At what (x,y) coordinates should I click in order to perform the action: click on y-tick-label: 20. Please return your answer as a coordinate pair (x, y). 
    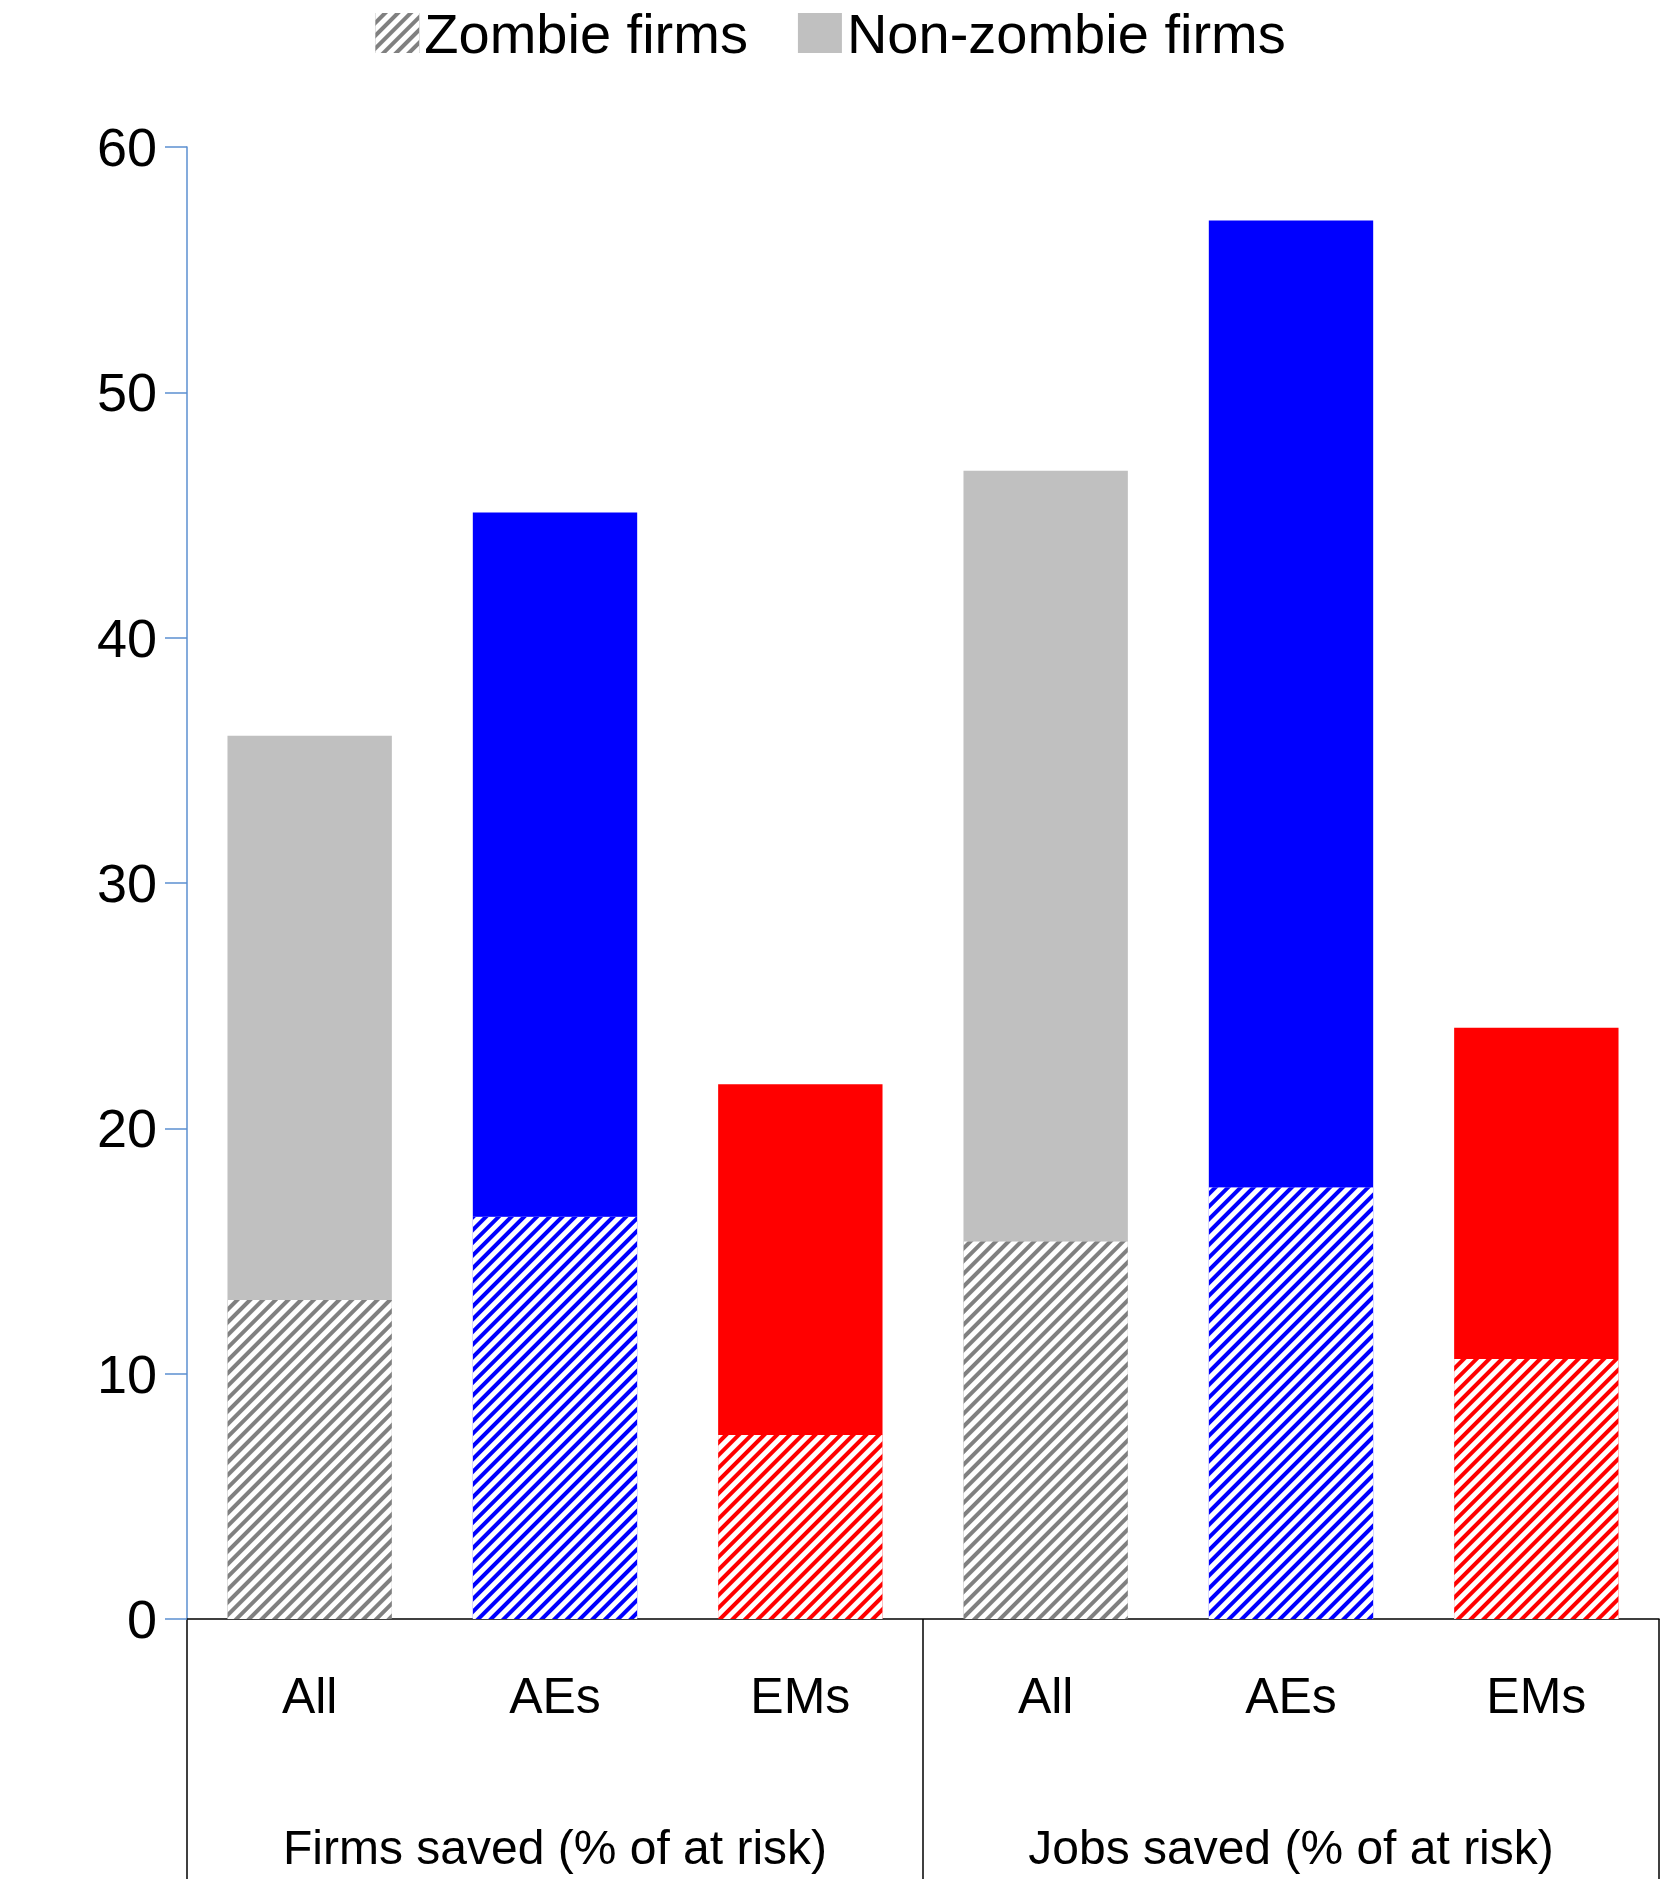
    Looking at the image, I should click on (126, 1128).